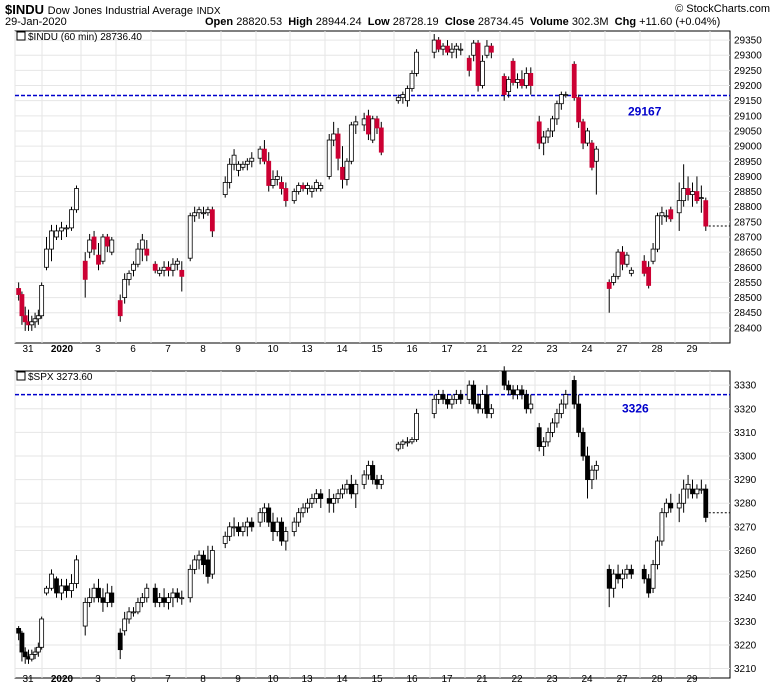 The width and height of the screenshot is (780, 690). What do you see at coordinates (36, 22) in the screenshot?
I see `chart-header-line2: 29-Jan-2020` at bounding box center [36, 22].